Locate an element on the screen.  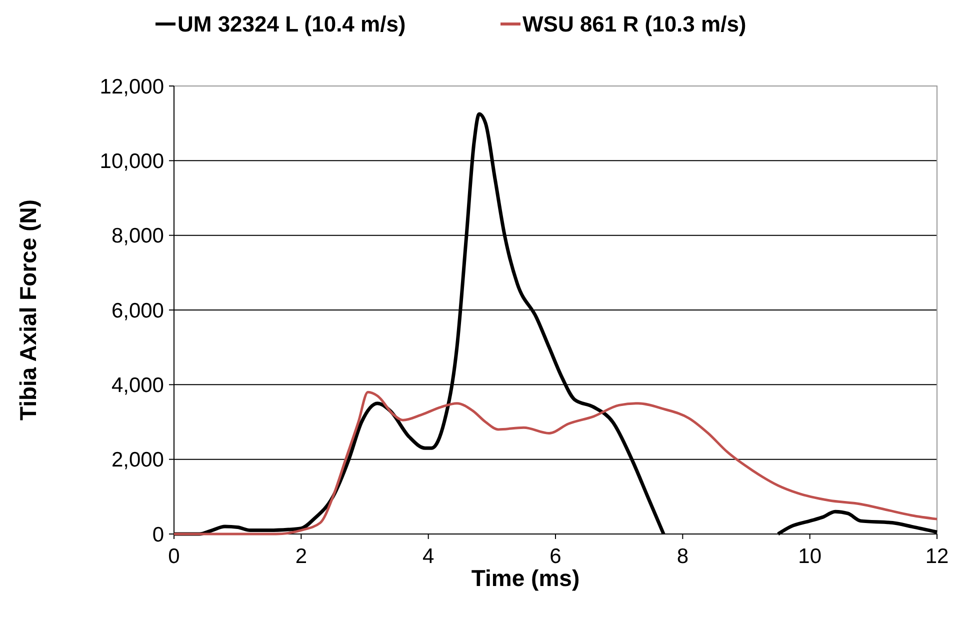
legend-label: WSU 861 R (10.3 m/s) is located at coordinates (634, 24).